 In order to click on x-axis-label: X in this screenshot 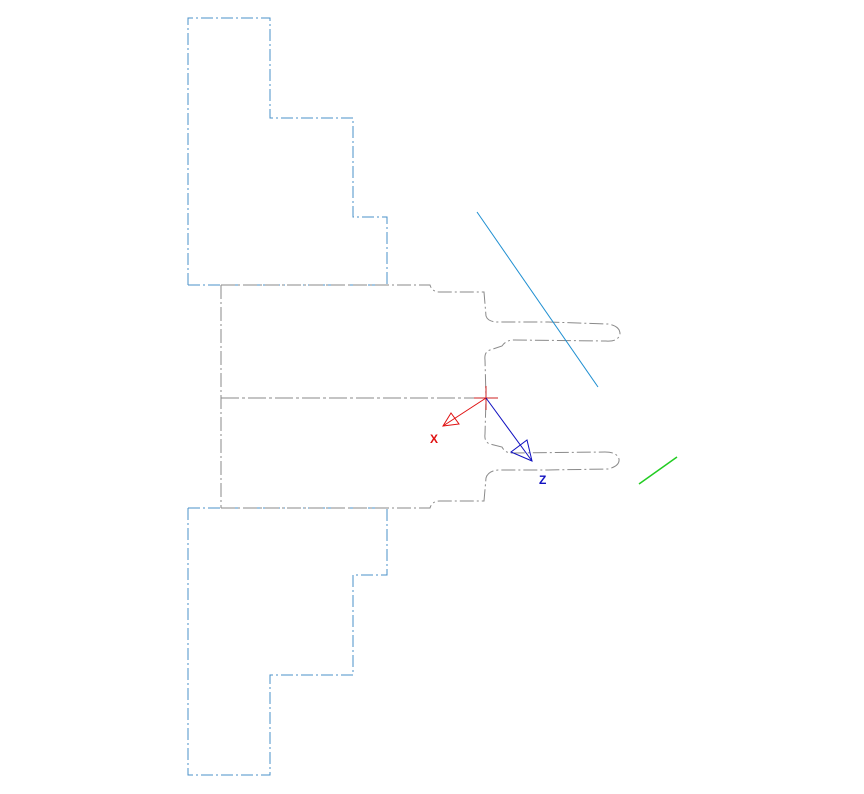, I will do `click(434, 439)`.